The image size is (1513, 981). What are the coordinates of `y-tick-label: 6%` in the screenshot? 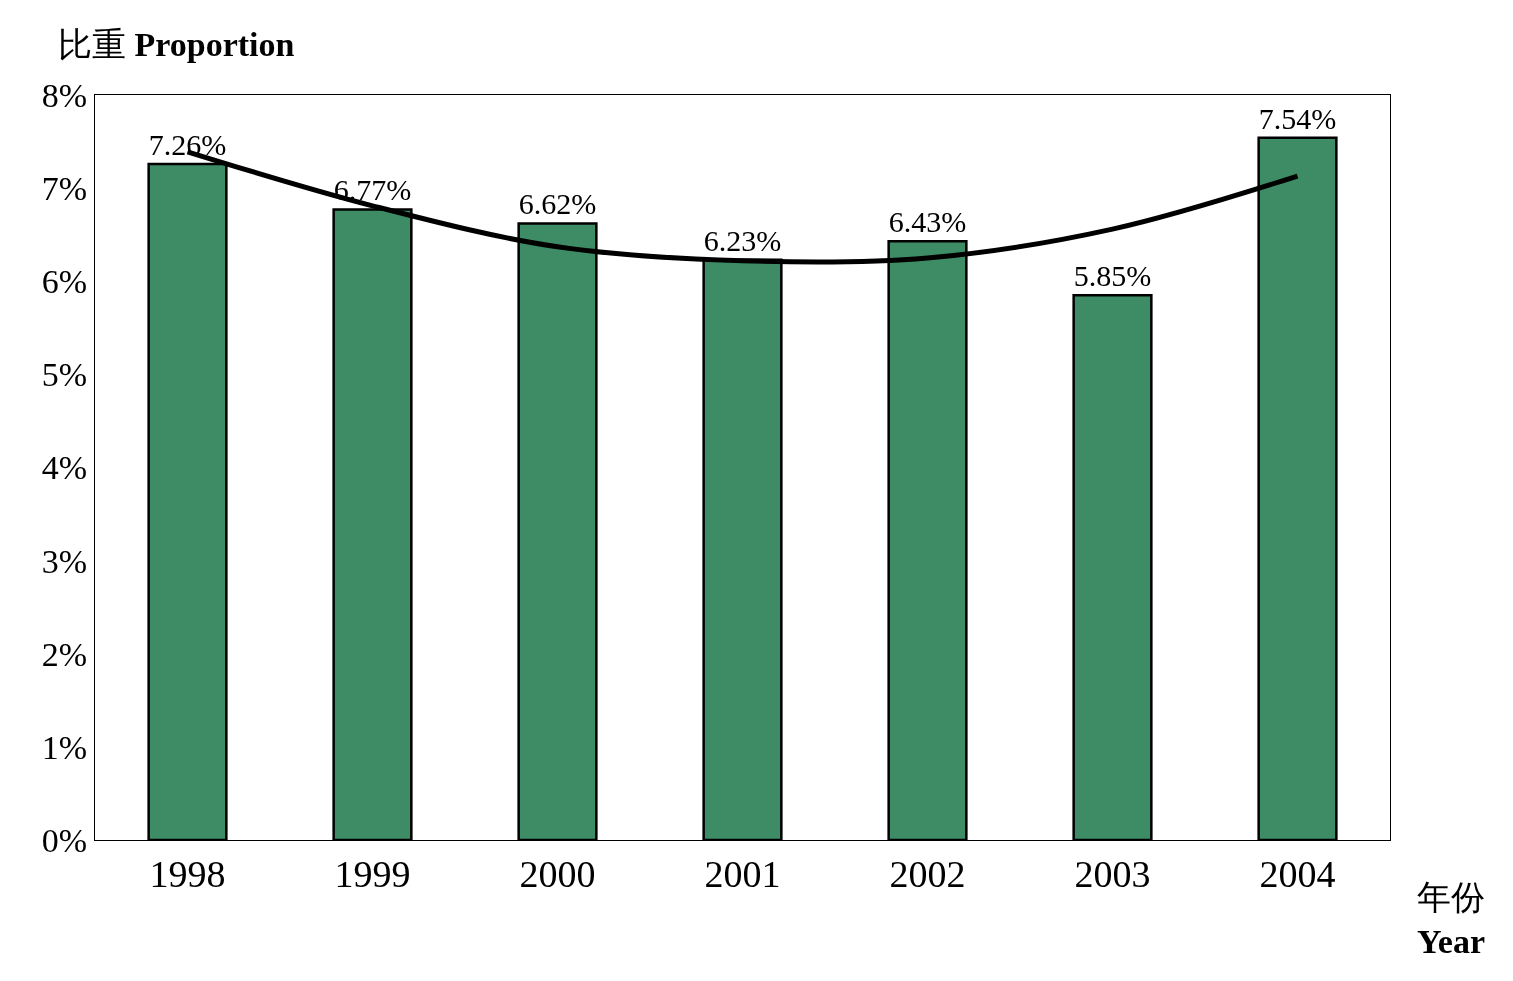 It's located at (64, 282).